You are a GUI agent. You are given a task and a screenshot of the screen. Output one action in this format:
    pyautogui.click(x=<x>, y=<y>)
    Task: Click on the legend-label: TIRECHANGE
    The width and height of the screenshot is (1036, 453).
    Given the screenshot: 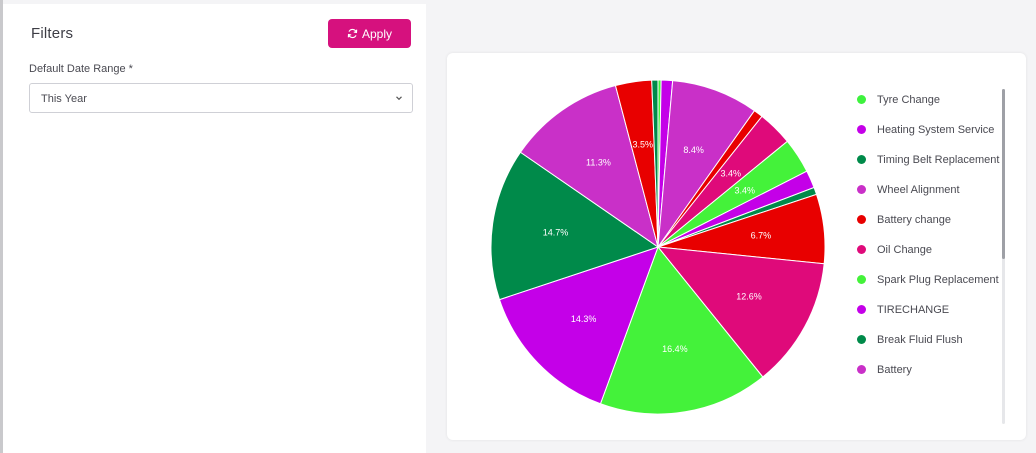 What is the action you would take?
    pyautogui.click(x=913, y=310)
    